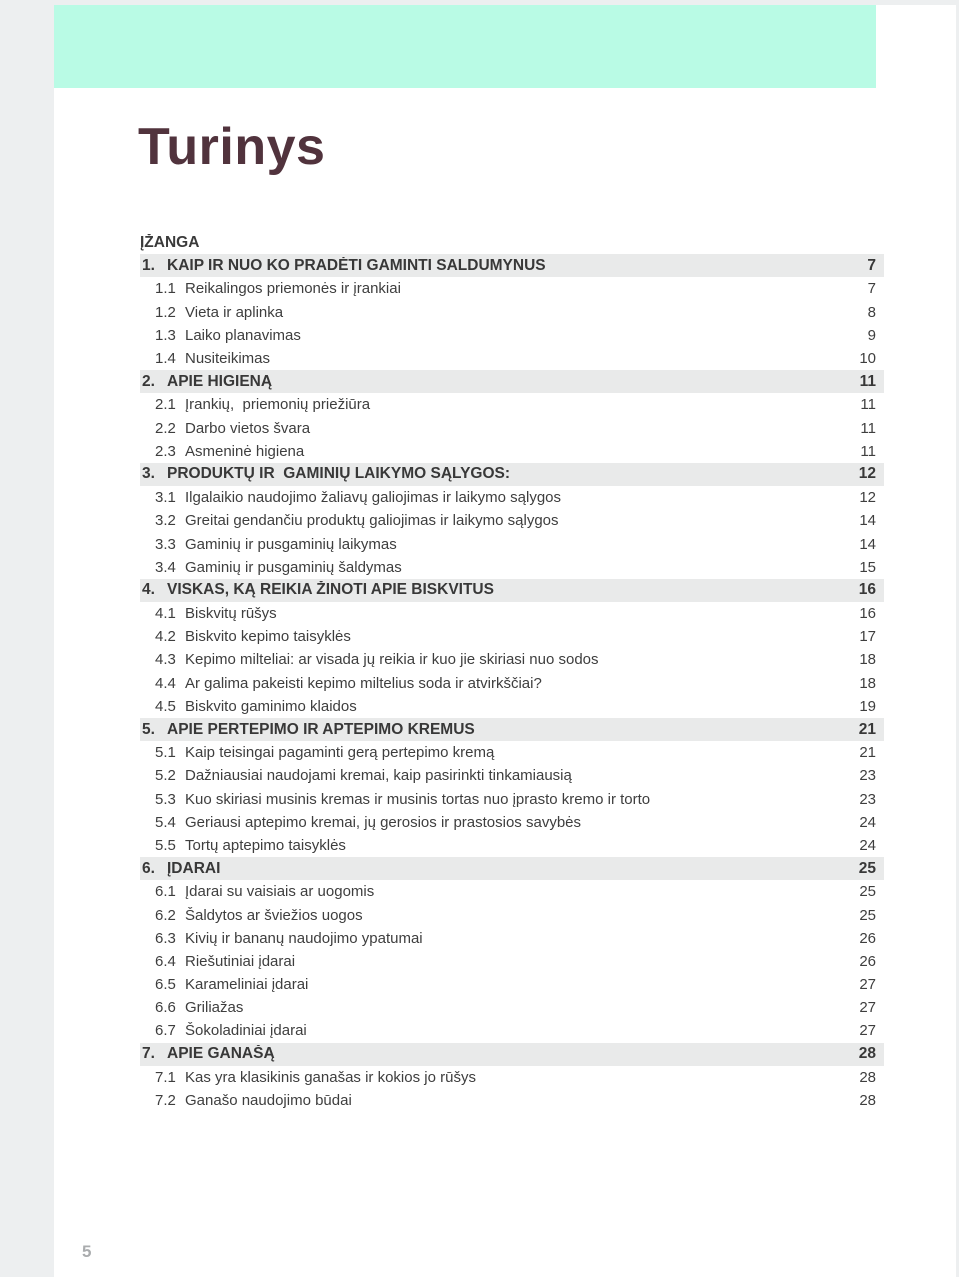  What do you see at coordinates (512, 1100) in the screenshot?
I see `toc-item-row: 7.2 Ganašo naudojimo būdai 28` at bounding box center [512, 1100].